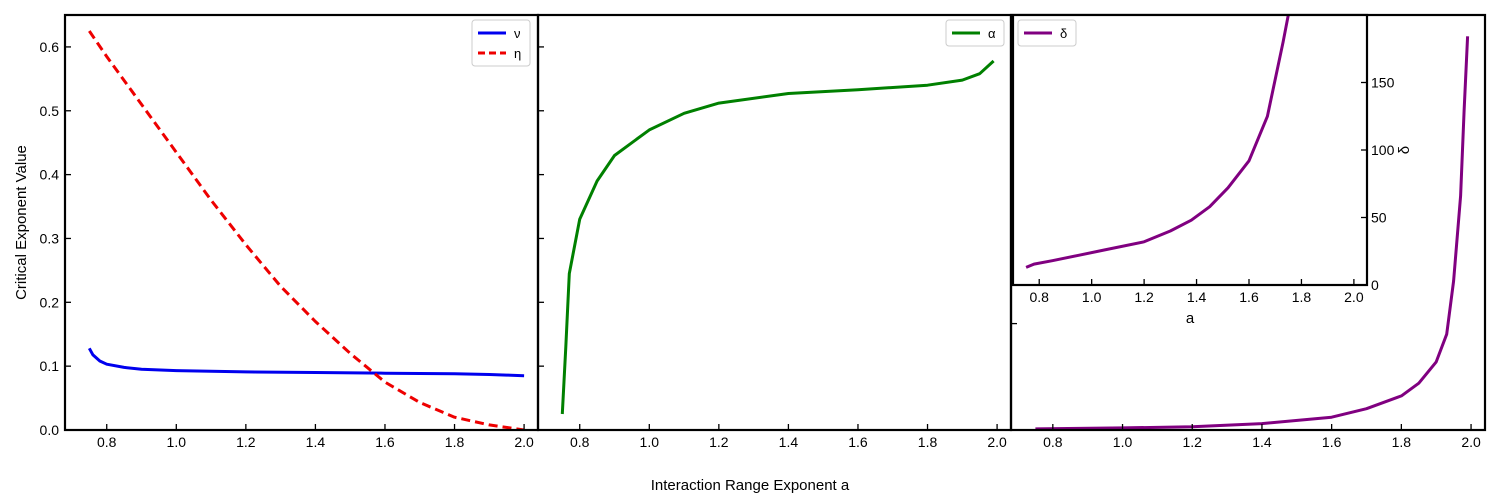 The height and width of the screenshot is (500, 1500). I want to click on y-tick-label: 150, so click(1383, 83).